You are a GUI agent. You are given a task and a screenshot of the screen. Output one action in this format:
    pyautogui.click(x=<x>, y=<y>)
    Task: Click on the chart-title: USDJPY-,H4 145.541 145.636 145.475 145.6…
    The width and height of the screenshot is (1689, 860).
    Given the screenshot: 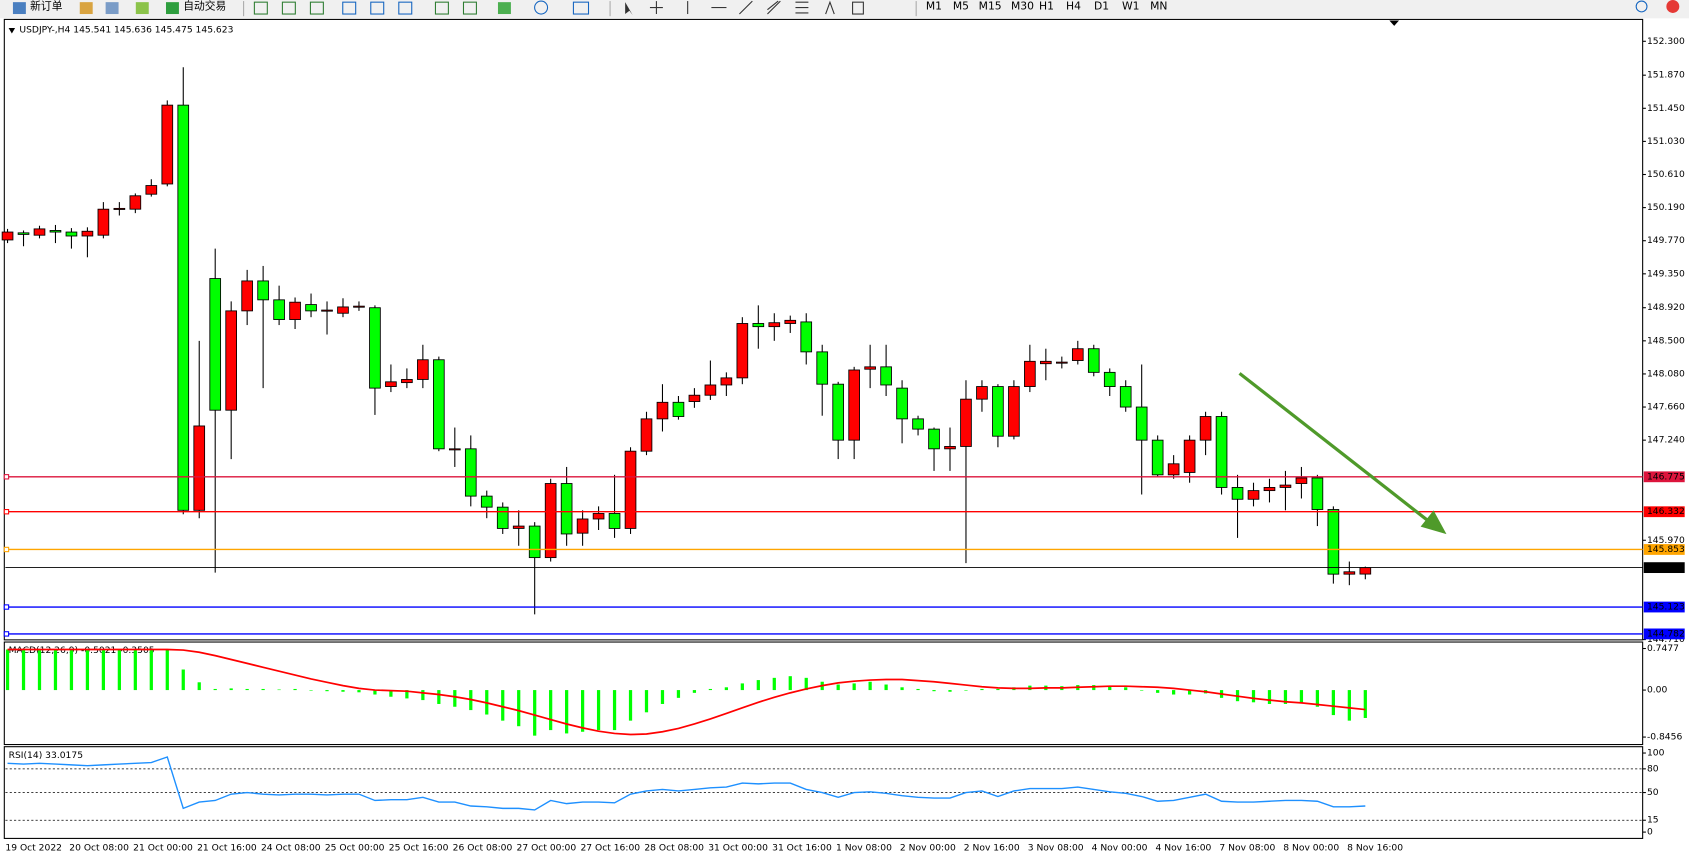 What is the action you would take?
    pyautogui.click(x=126, y=30)
    